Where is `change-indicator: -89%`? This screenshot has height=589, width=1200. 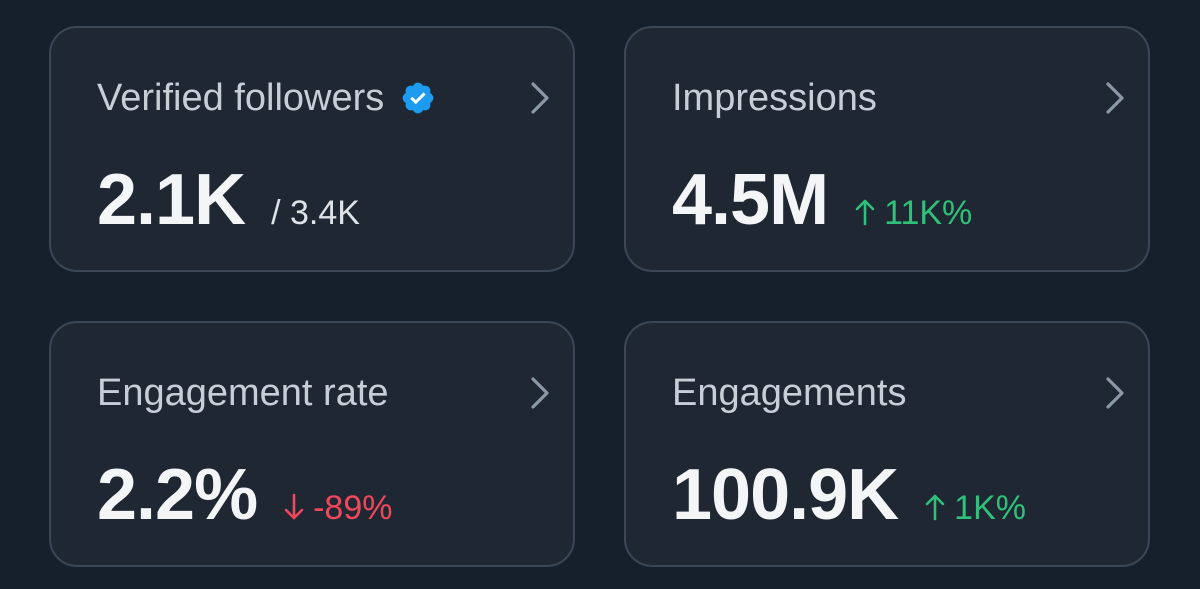
change-indicator: -89% is located at coordinates (337, 508).